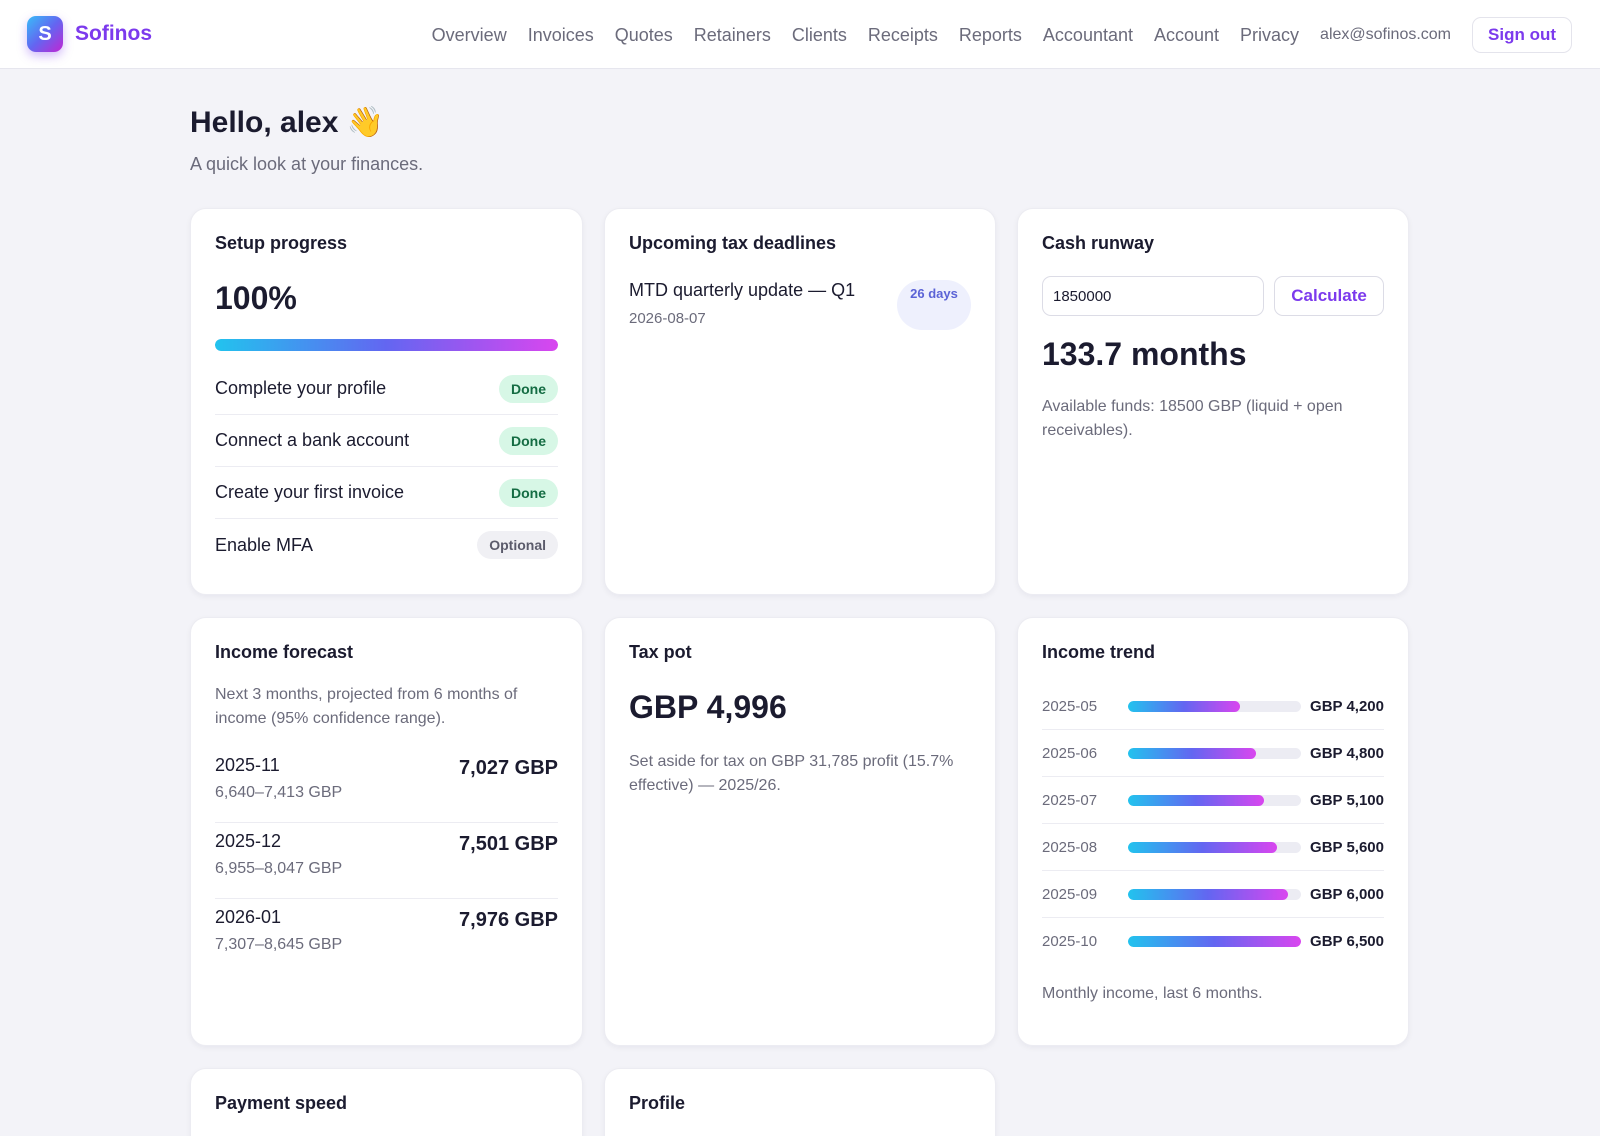 The height and width of the screenshot is (1136, 1600). I want to click on days-remaining-badge: 26 days, so click(934, 305).